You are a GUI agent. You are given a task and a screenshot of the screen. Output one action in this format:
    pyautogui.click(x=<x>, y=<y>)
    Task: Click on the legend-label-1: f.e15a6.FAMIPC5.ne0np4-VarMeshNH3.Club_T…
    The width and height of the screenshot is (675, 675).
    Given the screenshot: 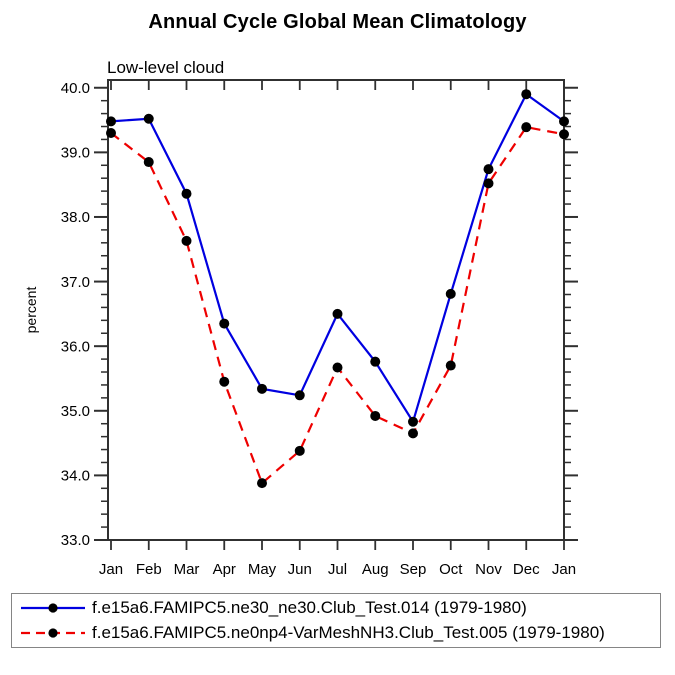 What is the action you would take?
    pyautogui.click(x=348, y=633)
    